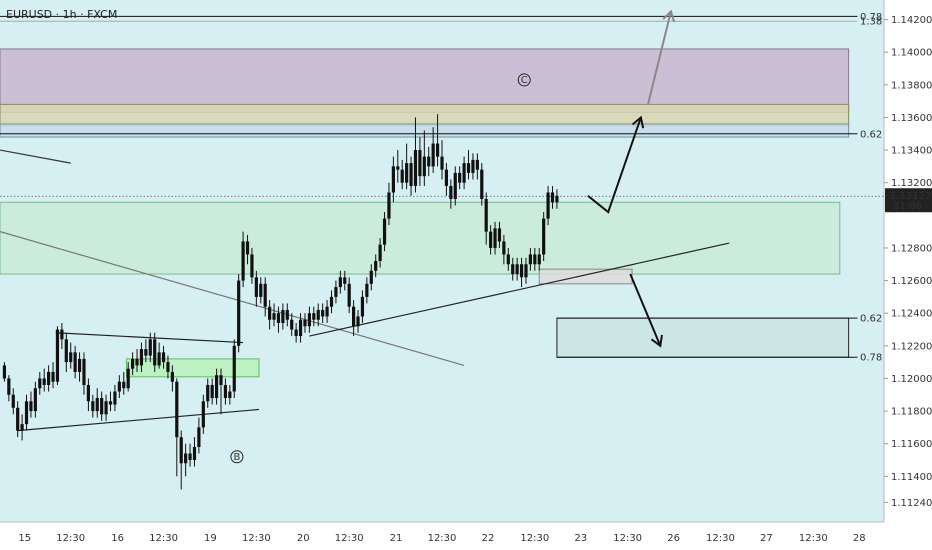 This screenshot has width=932, height=550. I want to click on x-tick-label: 20, so click(303, 538).